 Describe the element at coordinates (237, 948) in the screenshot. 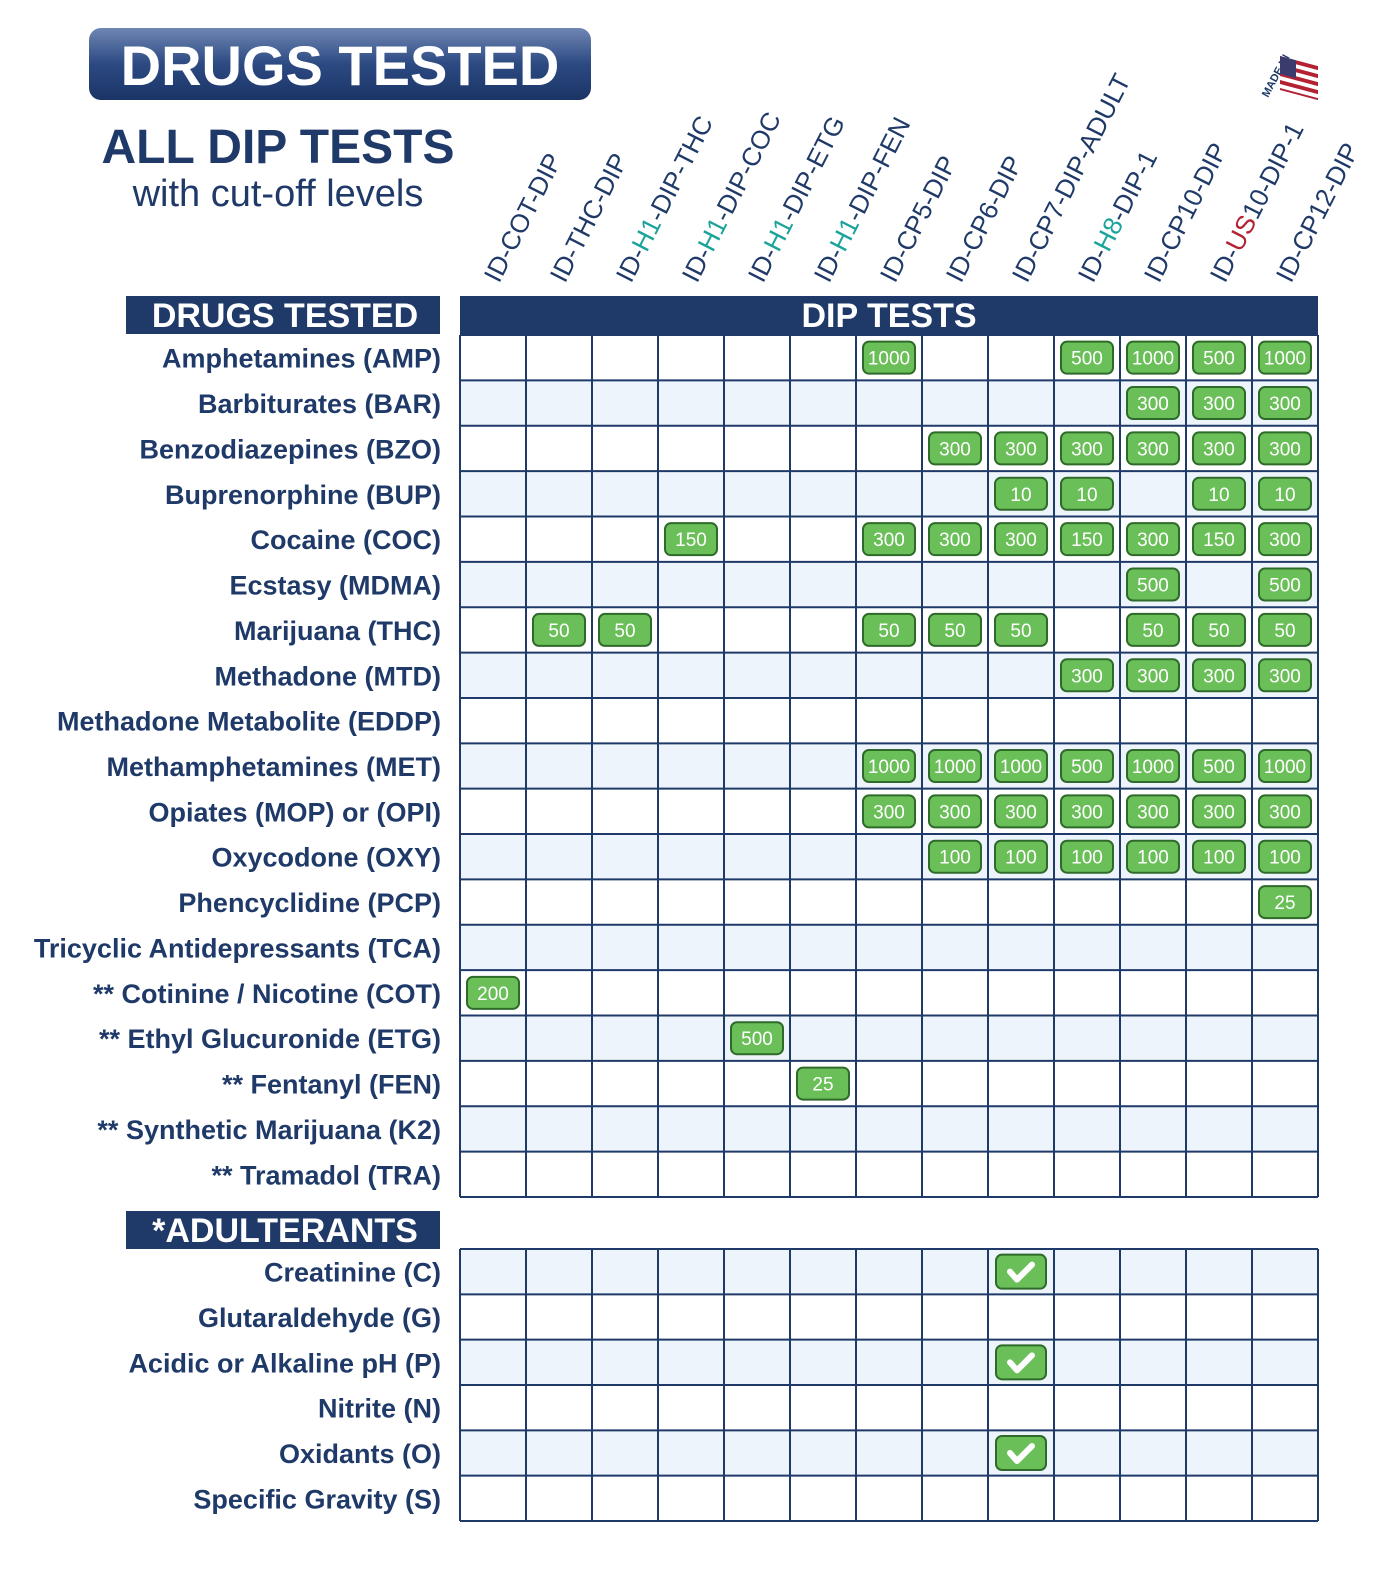

I see `row-label: Tricyclic Antidepressants (TCA)` at that location.